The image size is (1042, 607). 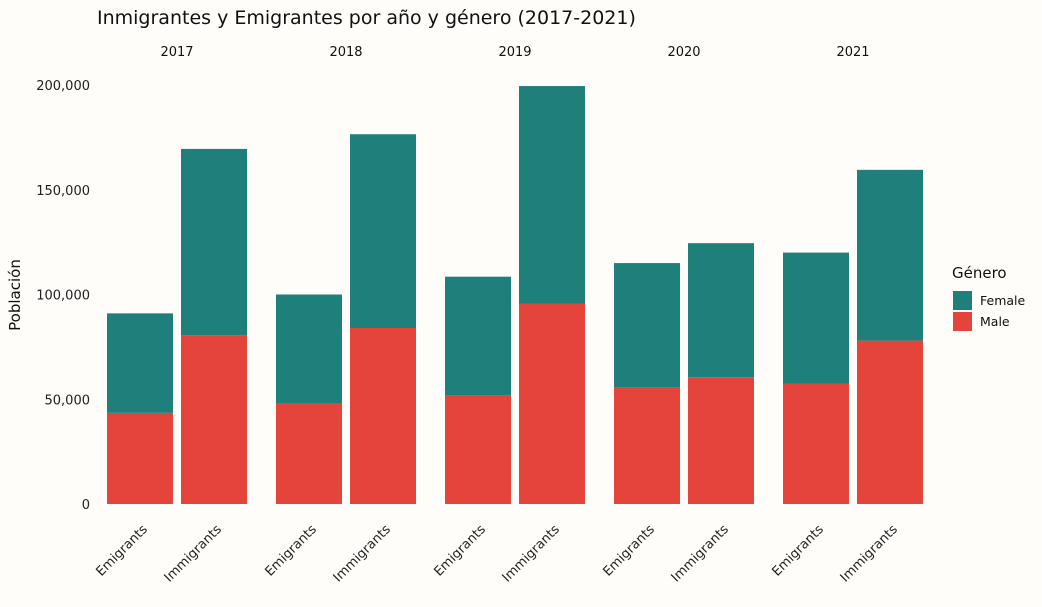 I want to click on facet-label: 2020, so click(x=683, y=52).